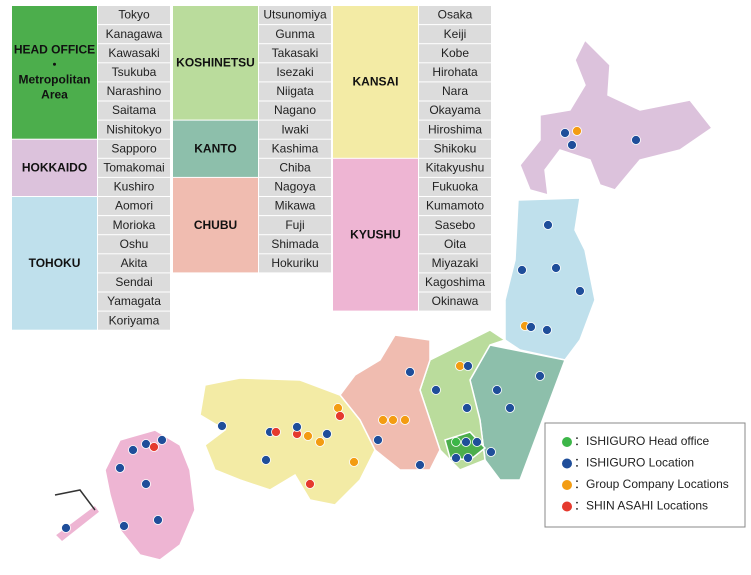 The width and height of the screenshot is (751, 575). I want to click on city-name: Hirohata, so click(455, 72).